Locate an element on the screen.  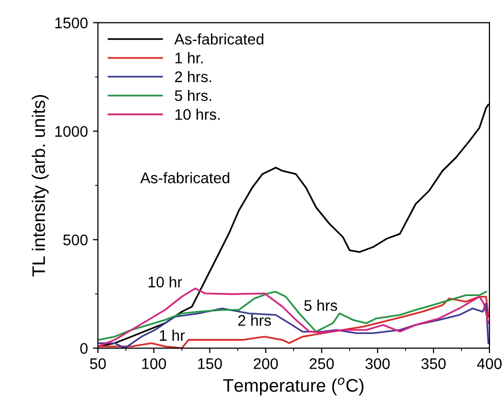
x-tick-label: 350 is located at coordinates (433, 364).